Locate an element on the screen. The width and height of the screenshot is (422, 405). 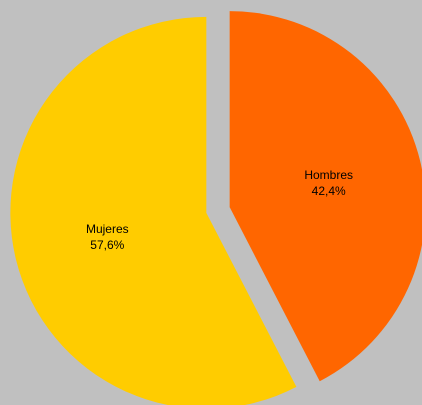
slice-label-mujeres: Mujeres is located at coordinates (107, 229).